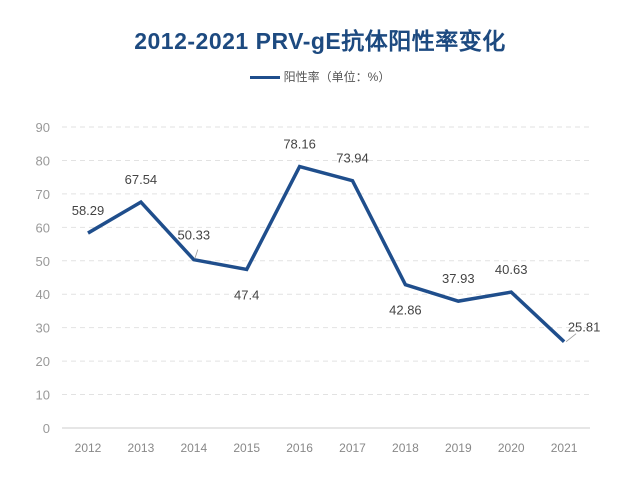 The width and height of the screenshot is (640, 479). I want to click on data-label: 78.16, so click(299, 144).